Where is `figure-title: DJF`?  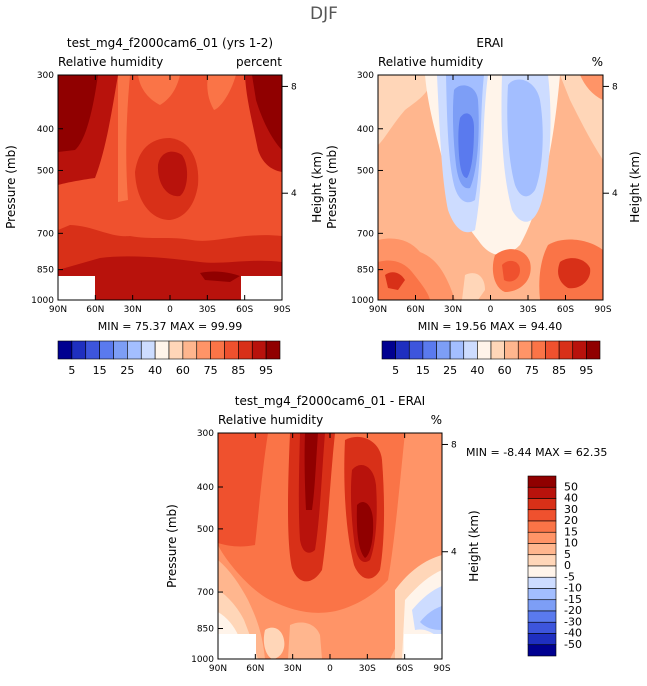 figure-title: DJF is located at coordinates (324, 14).